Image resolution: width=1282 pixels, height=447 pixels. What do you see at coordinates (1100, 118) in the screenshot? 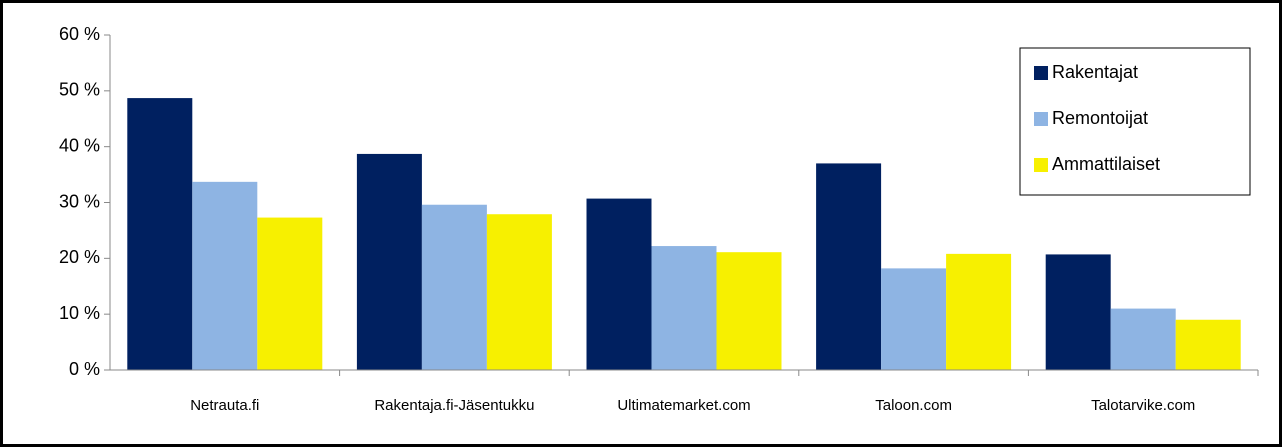
I see `legend-label: Remontoijat` at bounding box center [1100, 118].